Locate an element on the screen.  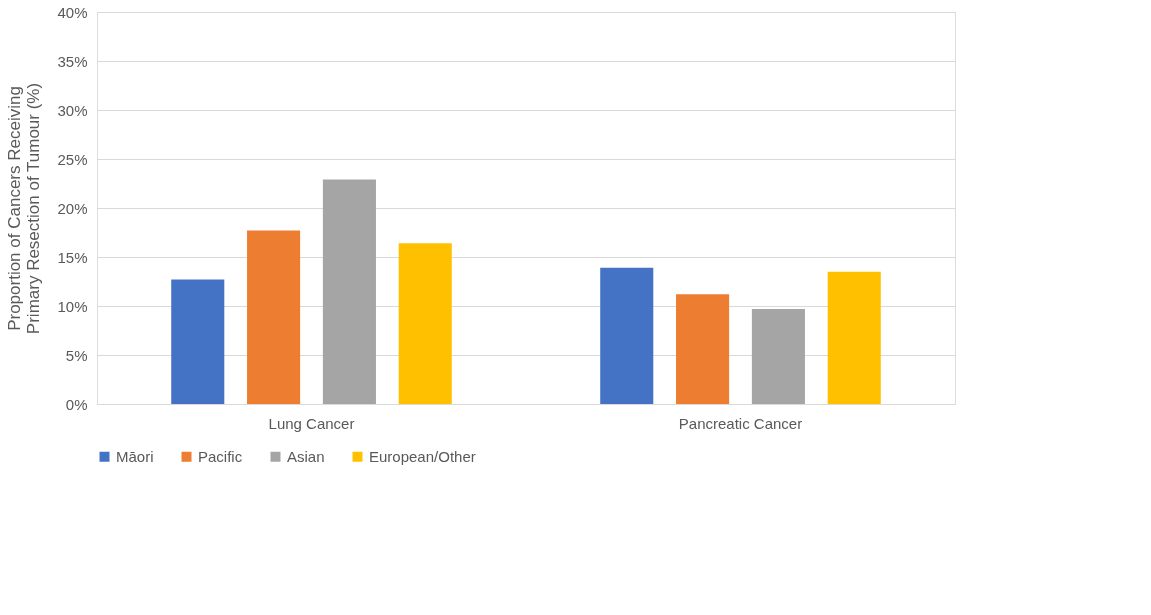
legend-label: Māori is located at coordinates (135, 456).